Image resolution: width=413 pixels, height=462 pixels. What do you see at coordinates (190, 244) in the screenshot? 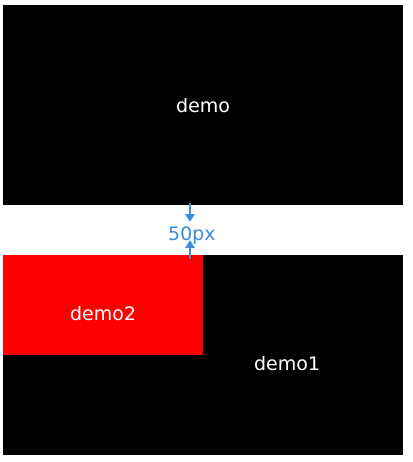
I see `gap-arrow-bottom-head` at bounding box center [190, 244].